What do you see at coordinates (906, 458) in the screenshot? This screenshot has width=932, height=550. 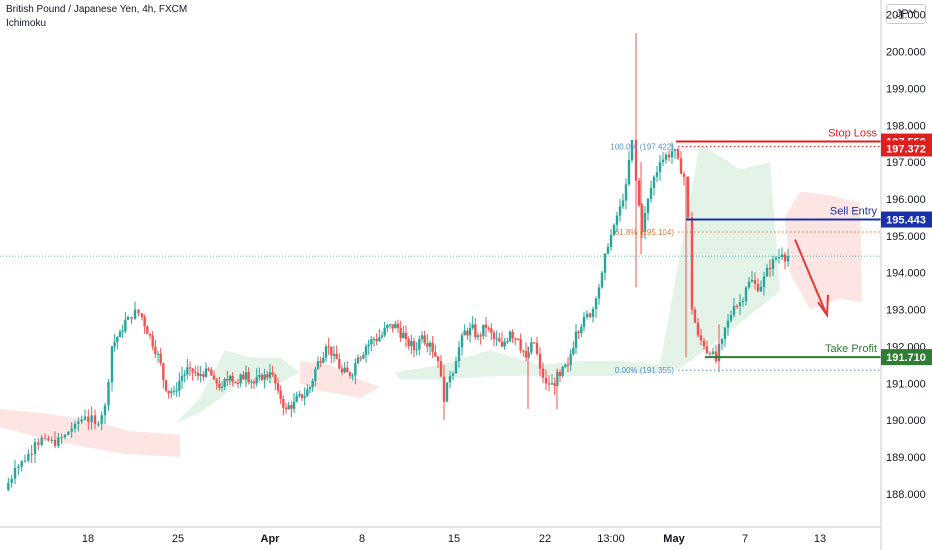 I see `price-tick-label: 189.000` at bounding box center [906, 458].